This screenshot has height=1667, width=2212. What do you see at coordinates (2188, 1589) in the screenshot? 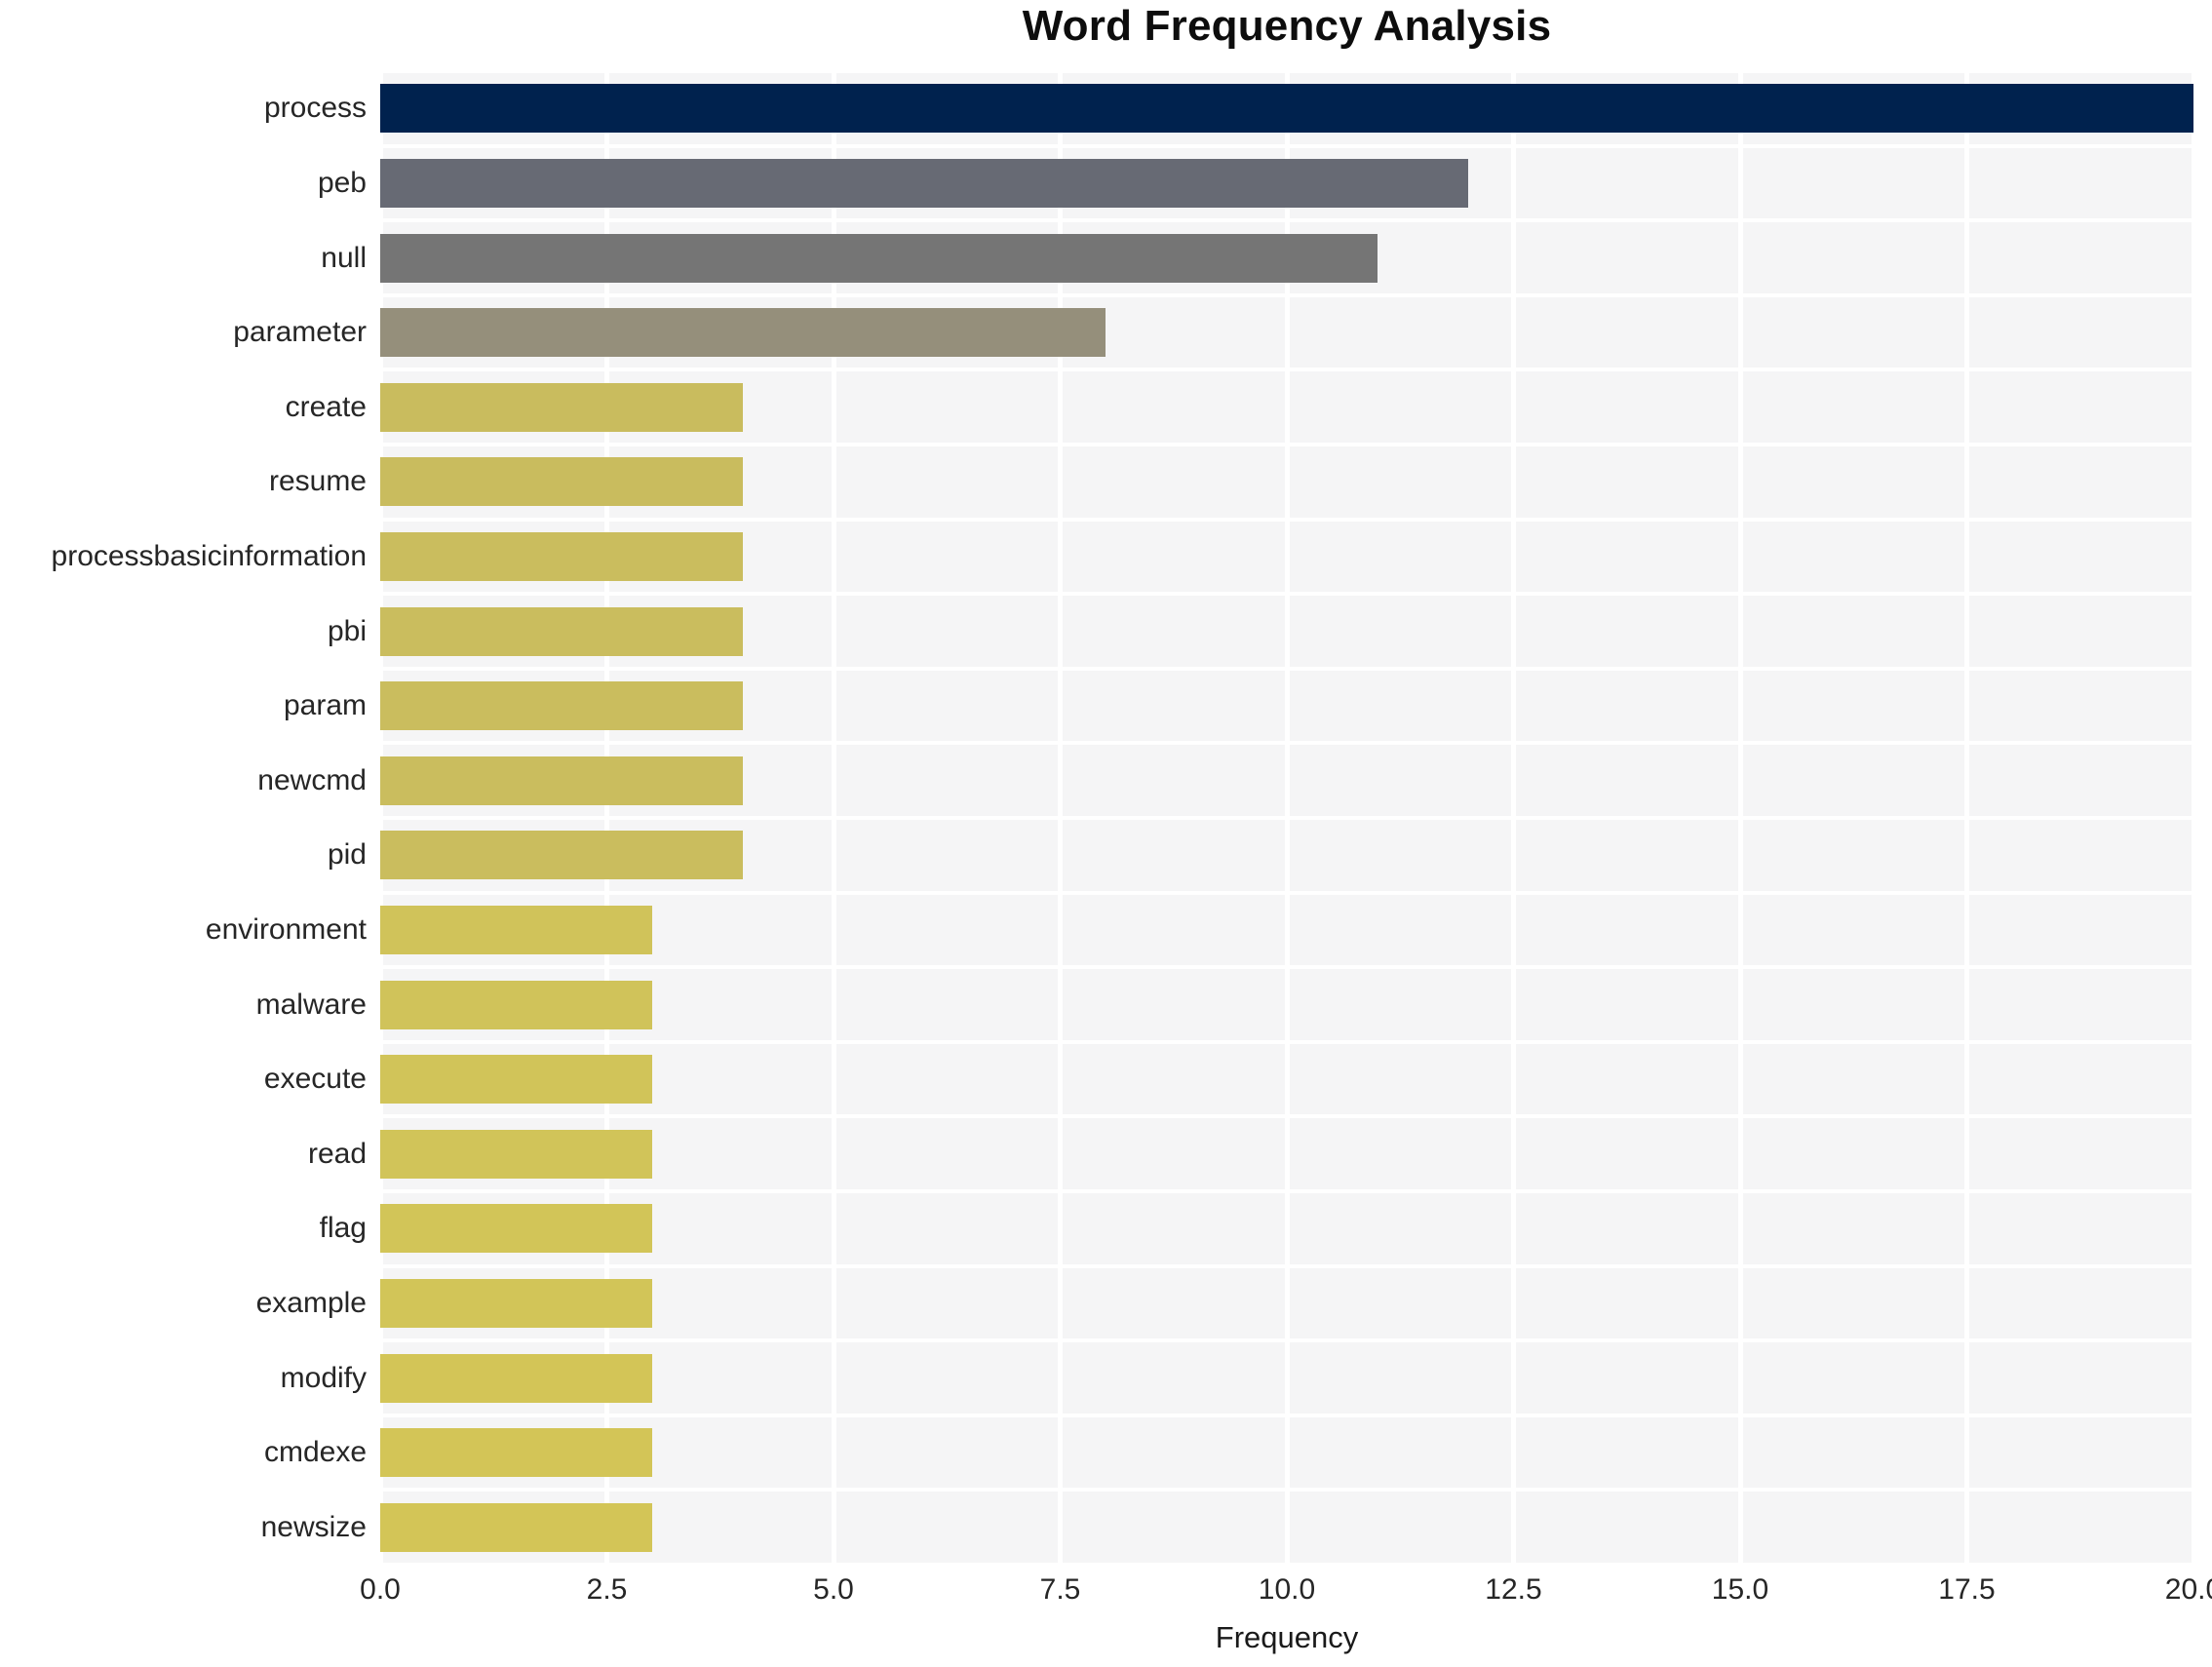
I see `x-axis-tick-label: 20.0` at bounding box center [2188, 1589].